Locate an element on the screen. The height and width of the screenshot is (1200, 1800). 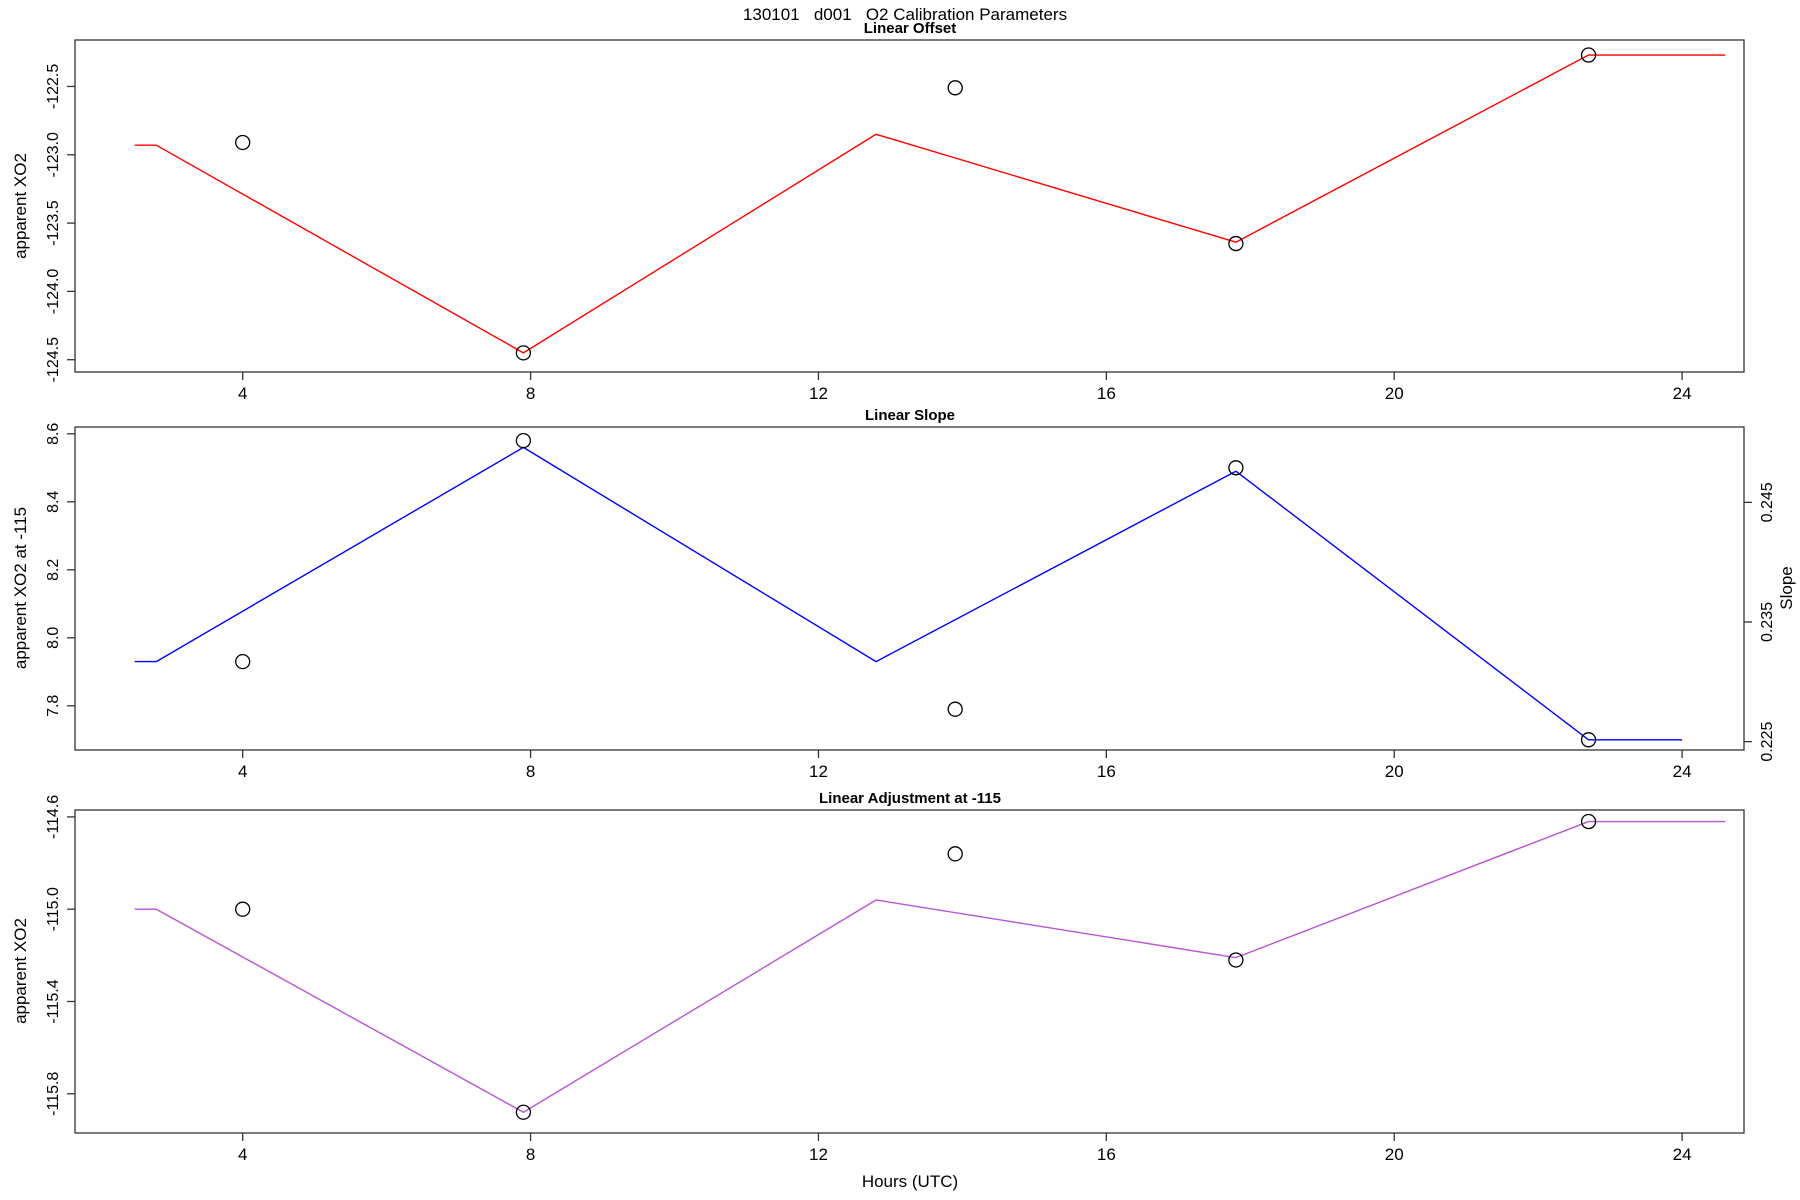
panel-title-linear-offset: Linear Offset is located at coordinates (910, 28).